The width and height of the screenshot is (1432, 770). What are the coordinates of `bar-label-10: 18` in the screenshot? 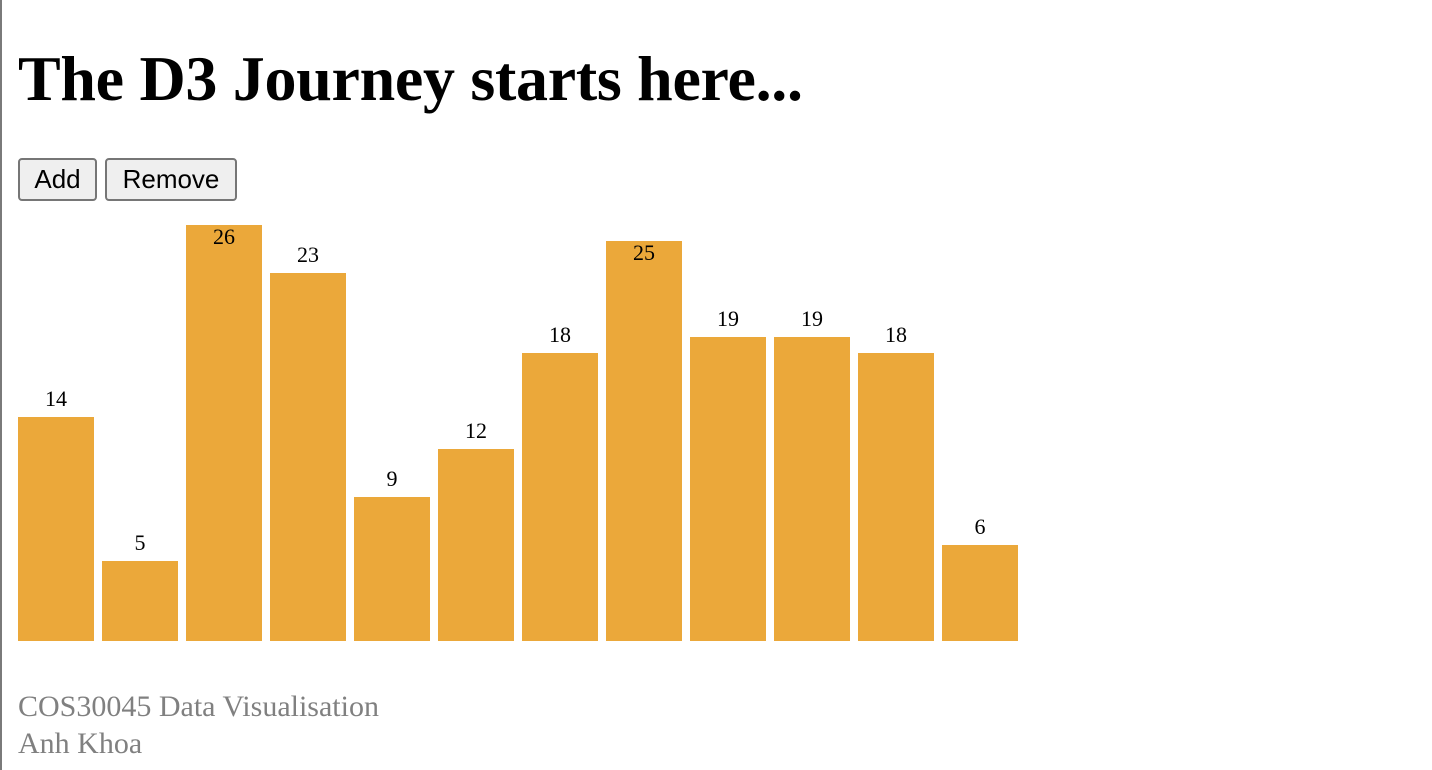 It's located at (896, 334).